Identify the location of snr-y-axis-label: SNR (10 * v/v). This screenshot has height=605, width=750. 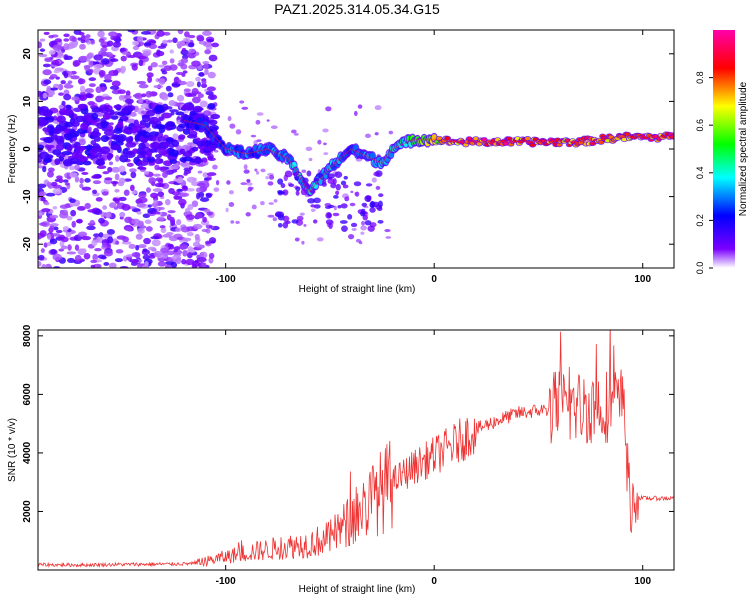
(12, 450).